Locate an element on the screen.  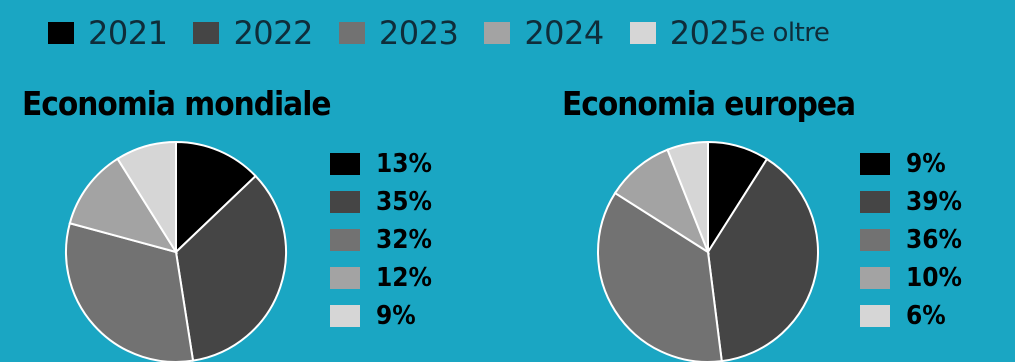
value-label-world-2022: 35% is located at coordinates (381, 202).